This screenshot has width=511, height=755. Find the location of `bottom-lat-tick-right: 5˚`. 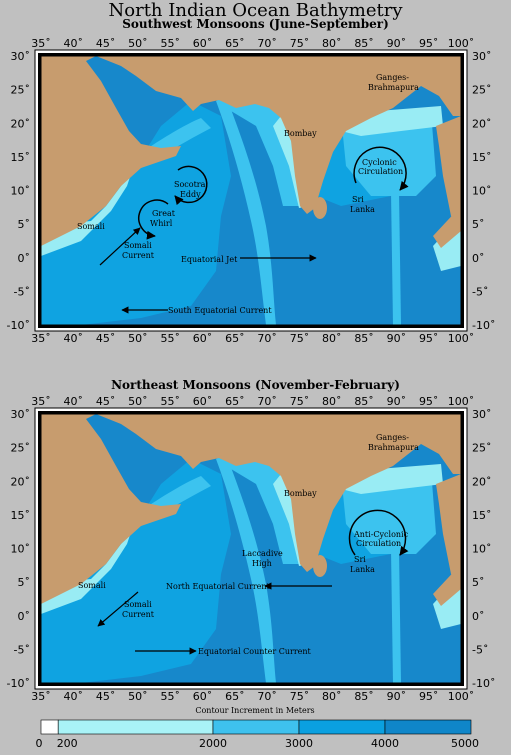

bottom-lat-tick-right: 5˚ is located at coordinates (478, 582).